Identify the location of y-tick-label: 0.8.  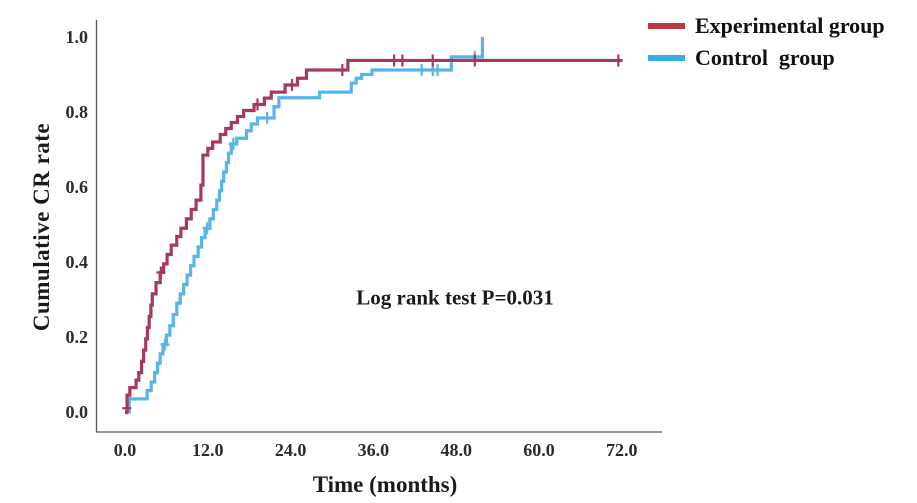
(77, 112).